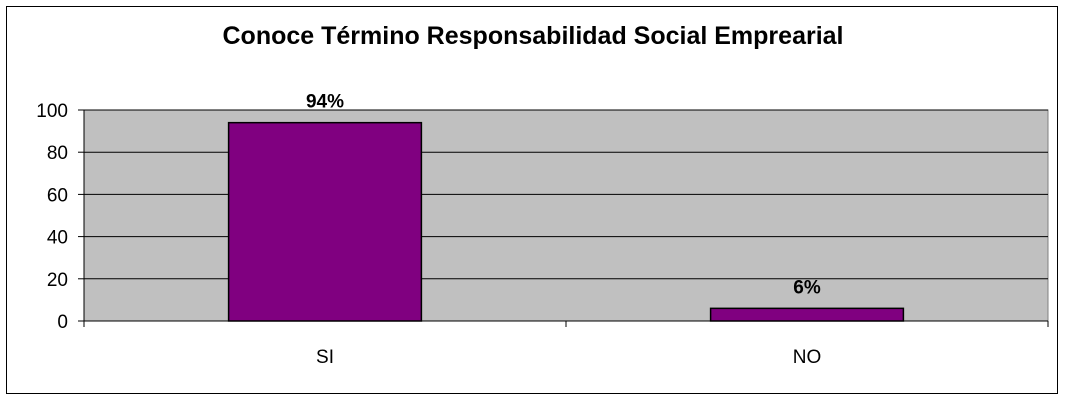 Image resolution: width=1066 pixels, height=400 pixels. Describe the element at coordinates (62, 322) in the screenshot. I see `y-tick-label: 0` at that location.